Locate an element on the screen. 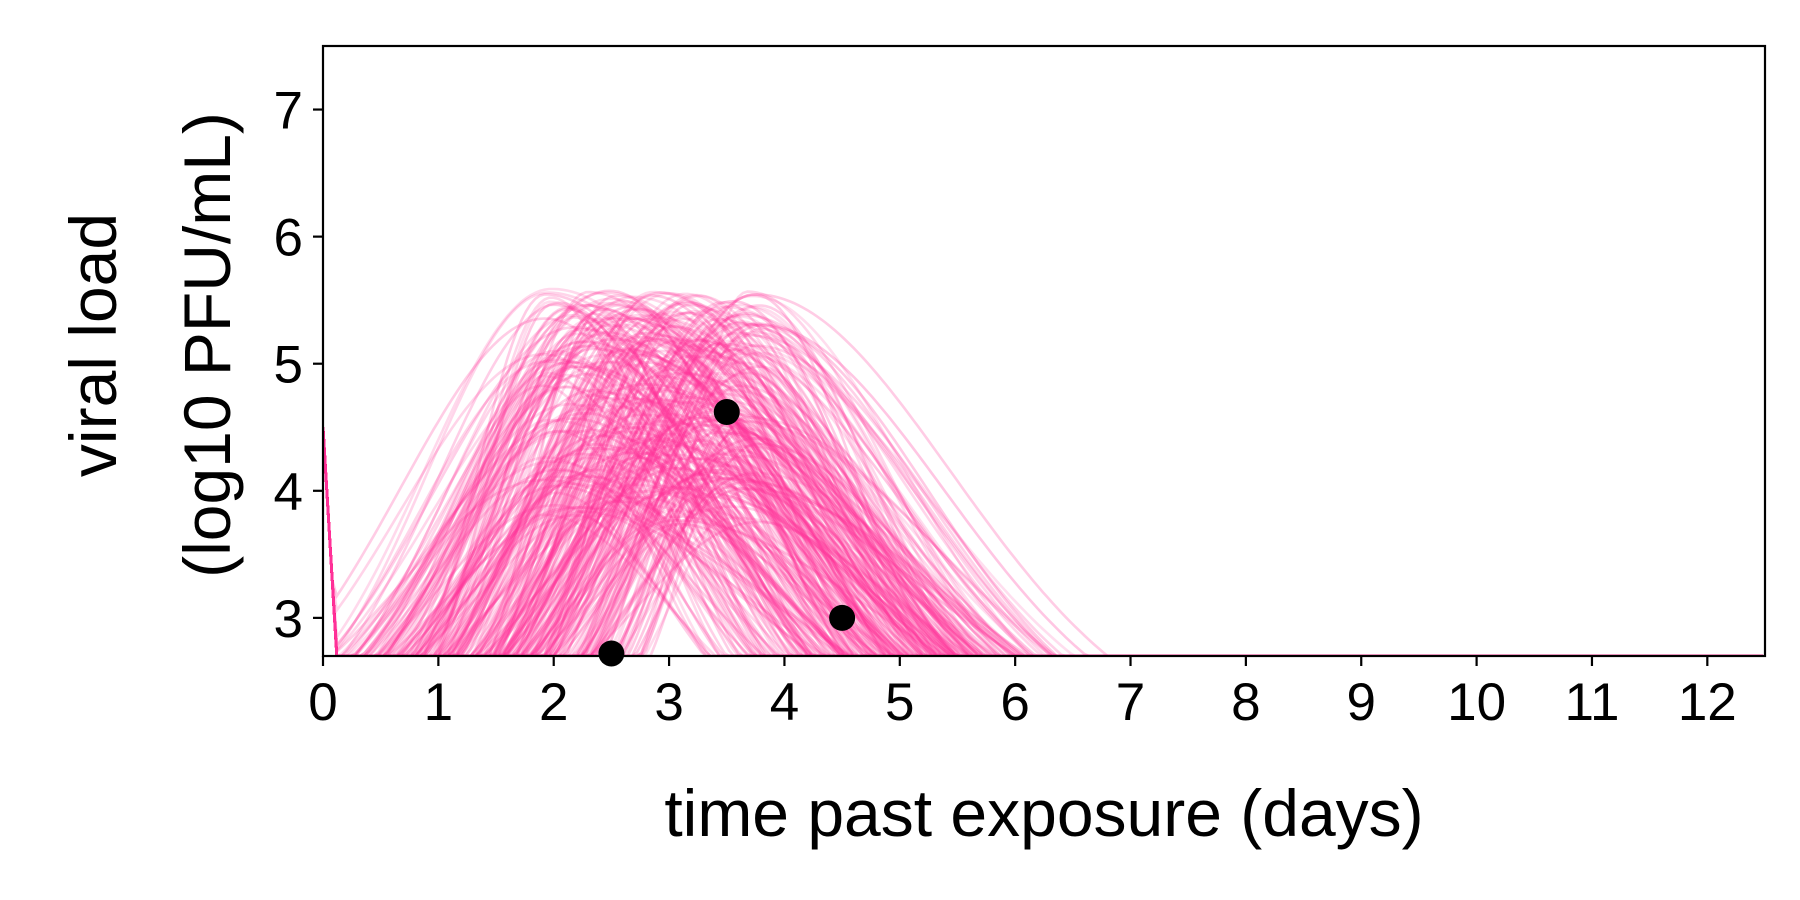  x-tick-label: 7 is located at coordinates (1130, 702).